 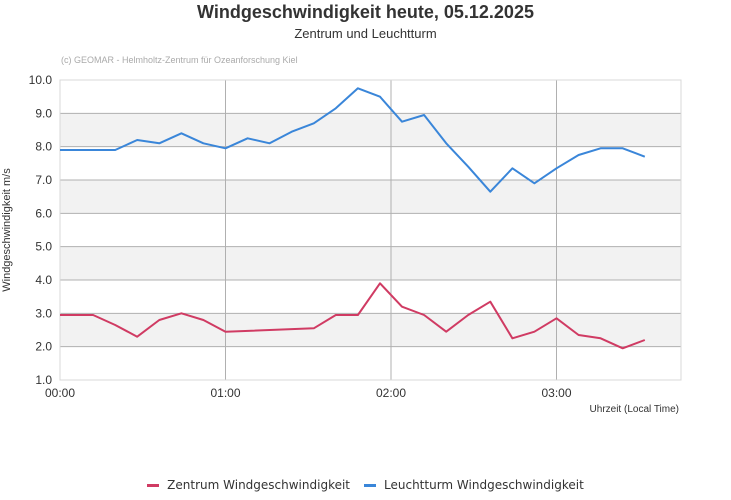 I want to click on y-tick-label: 6.0, so click(x=43, y=213).